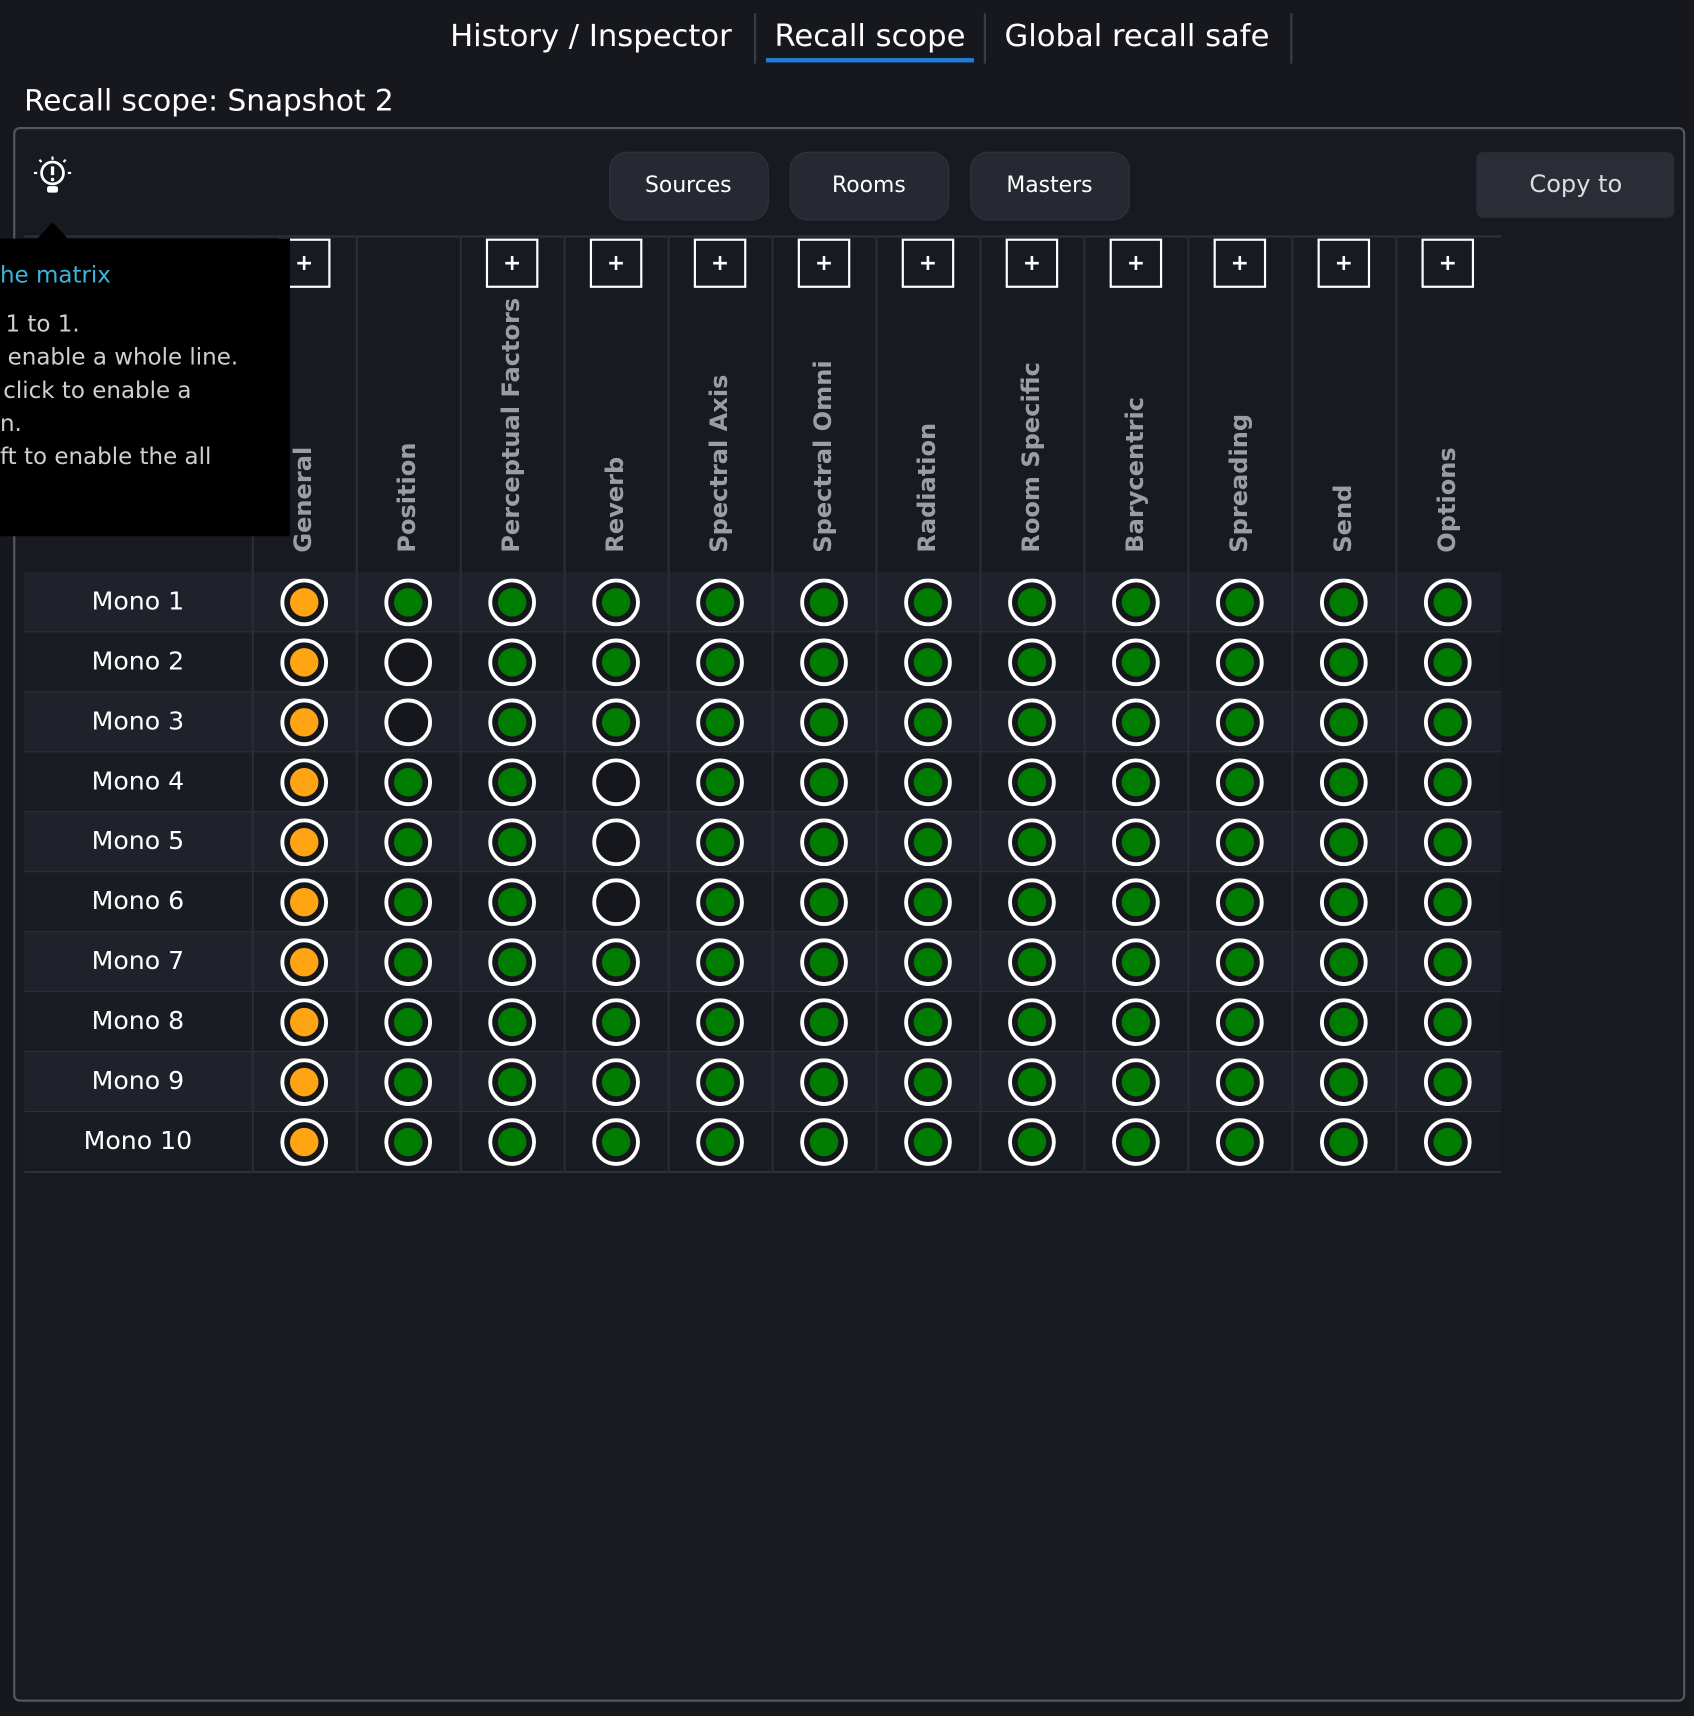 Image resolution: width=1694 pixels, height=1716 pixels. I want to click on tooltip-line: ft to enable the all, so click(105, 457).